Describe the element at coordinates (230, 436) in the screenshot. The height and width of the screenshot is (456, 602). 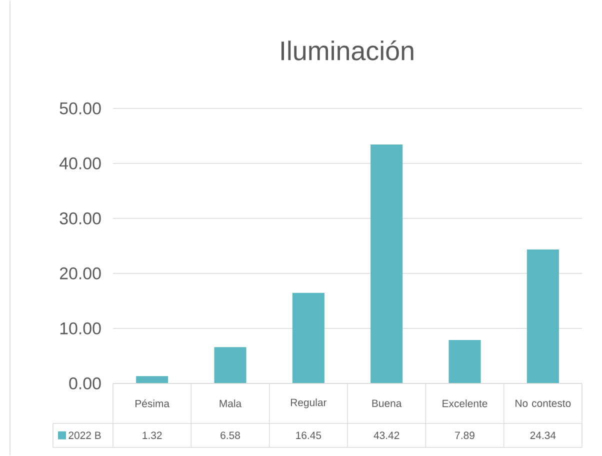
I see `data-label: 6.58` at that location.